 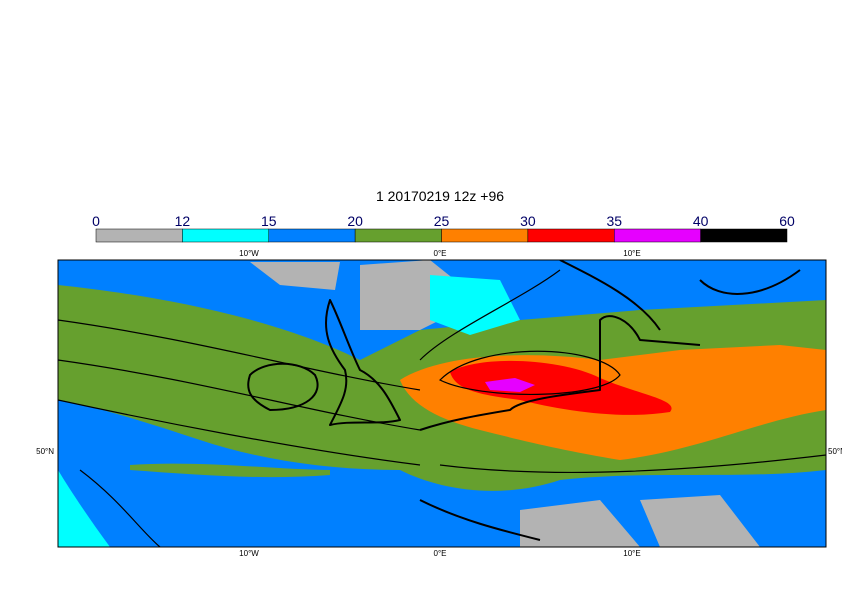 I want to click on colorbar-label: 0, so click(x=96, y=221).